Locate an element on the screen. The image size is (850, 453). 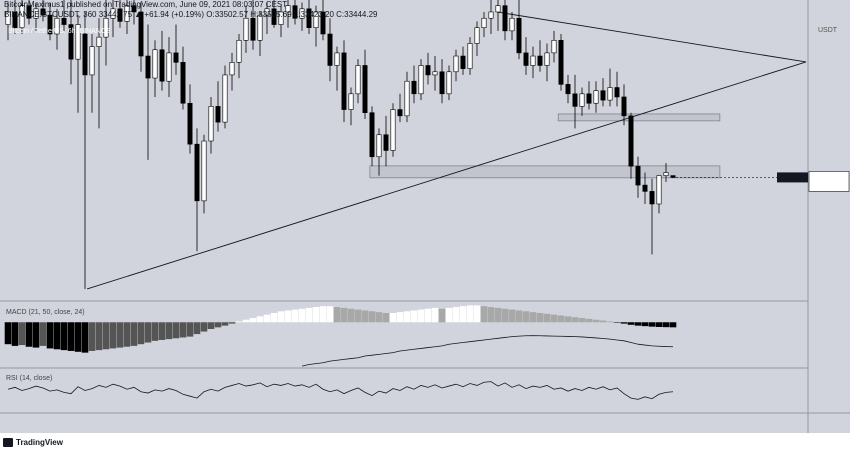
tradingview-logo: TradingView is located at coordinates (33, 442).